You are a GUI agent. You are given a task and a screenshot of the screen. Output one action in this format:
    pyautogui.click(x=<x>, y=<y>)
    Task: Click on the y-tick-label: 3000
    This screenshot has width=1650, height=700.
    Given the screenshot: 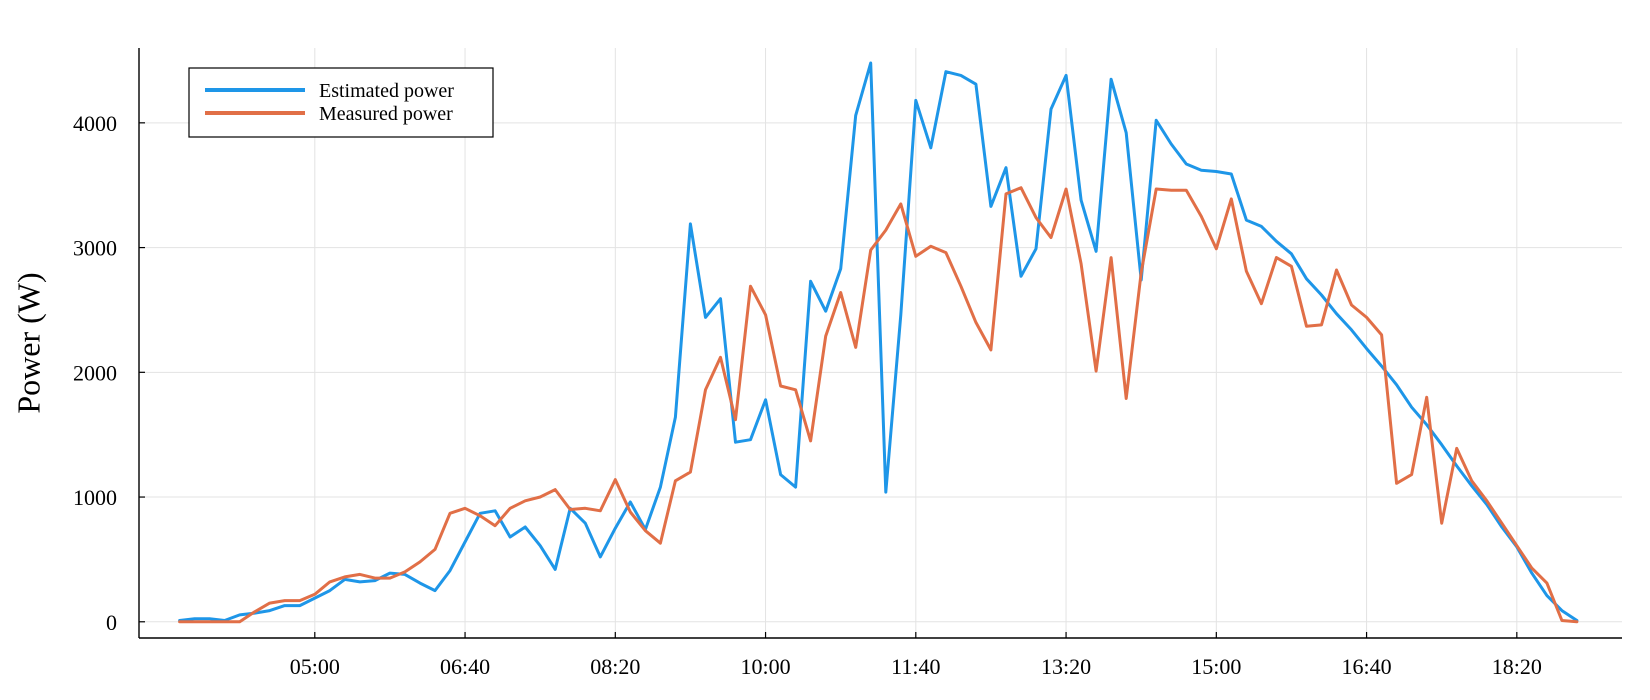 What is the action you would take?
    pyautogui.click(x=95, y=248)
    